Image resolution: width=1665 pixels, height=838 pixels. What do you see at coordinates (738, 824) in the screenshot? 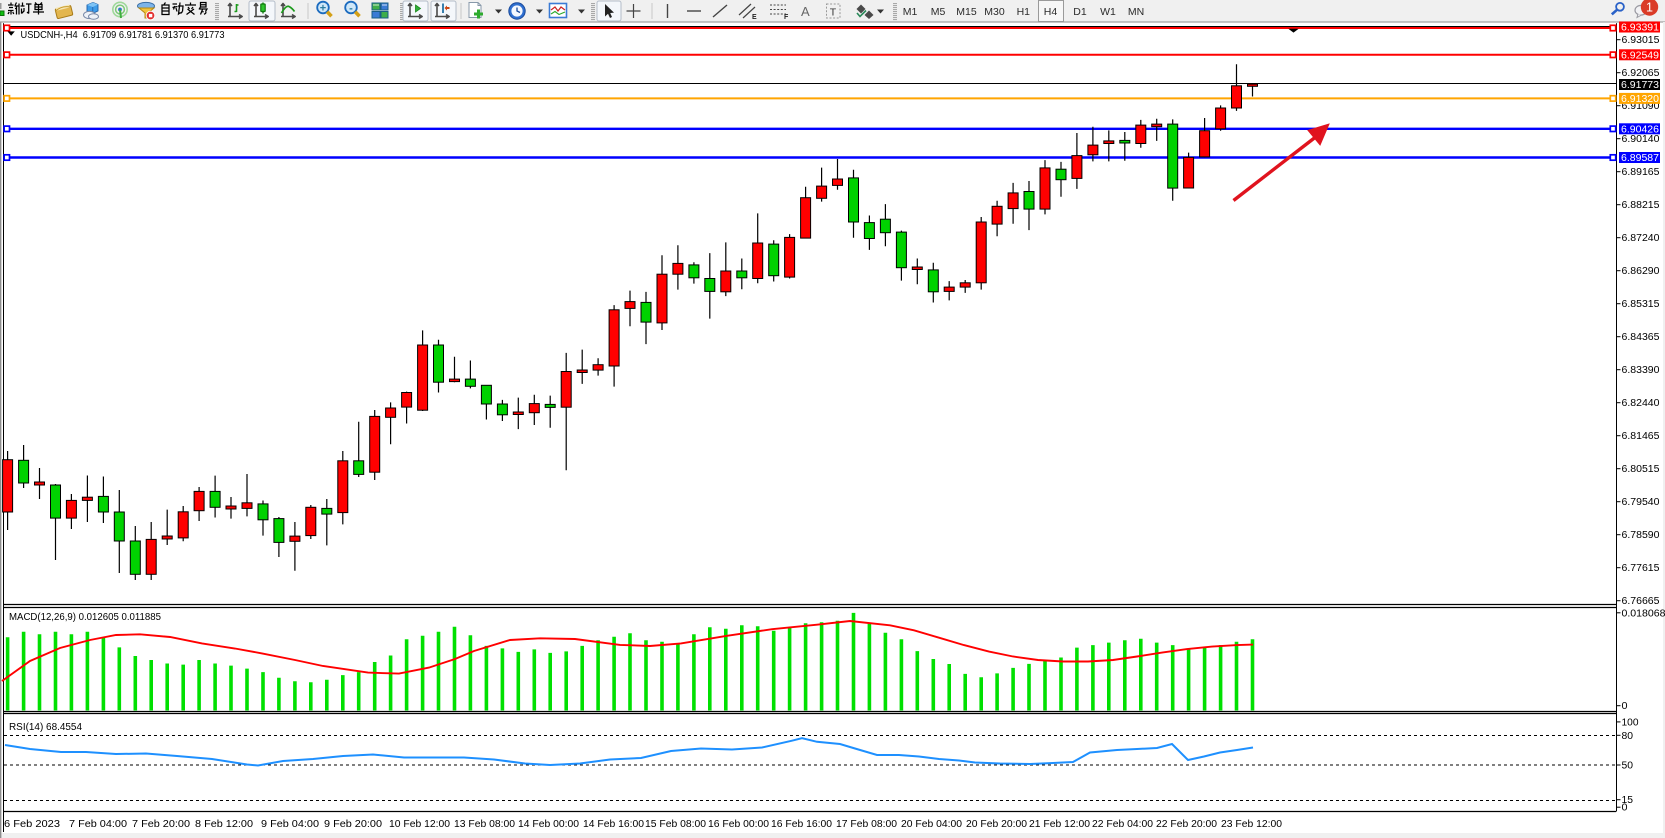
I see `svg-text: 16 Feb 00:00` at bounding box center [738, 824].